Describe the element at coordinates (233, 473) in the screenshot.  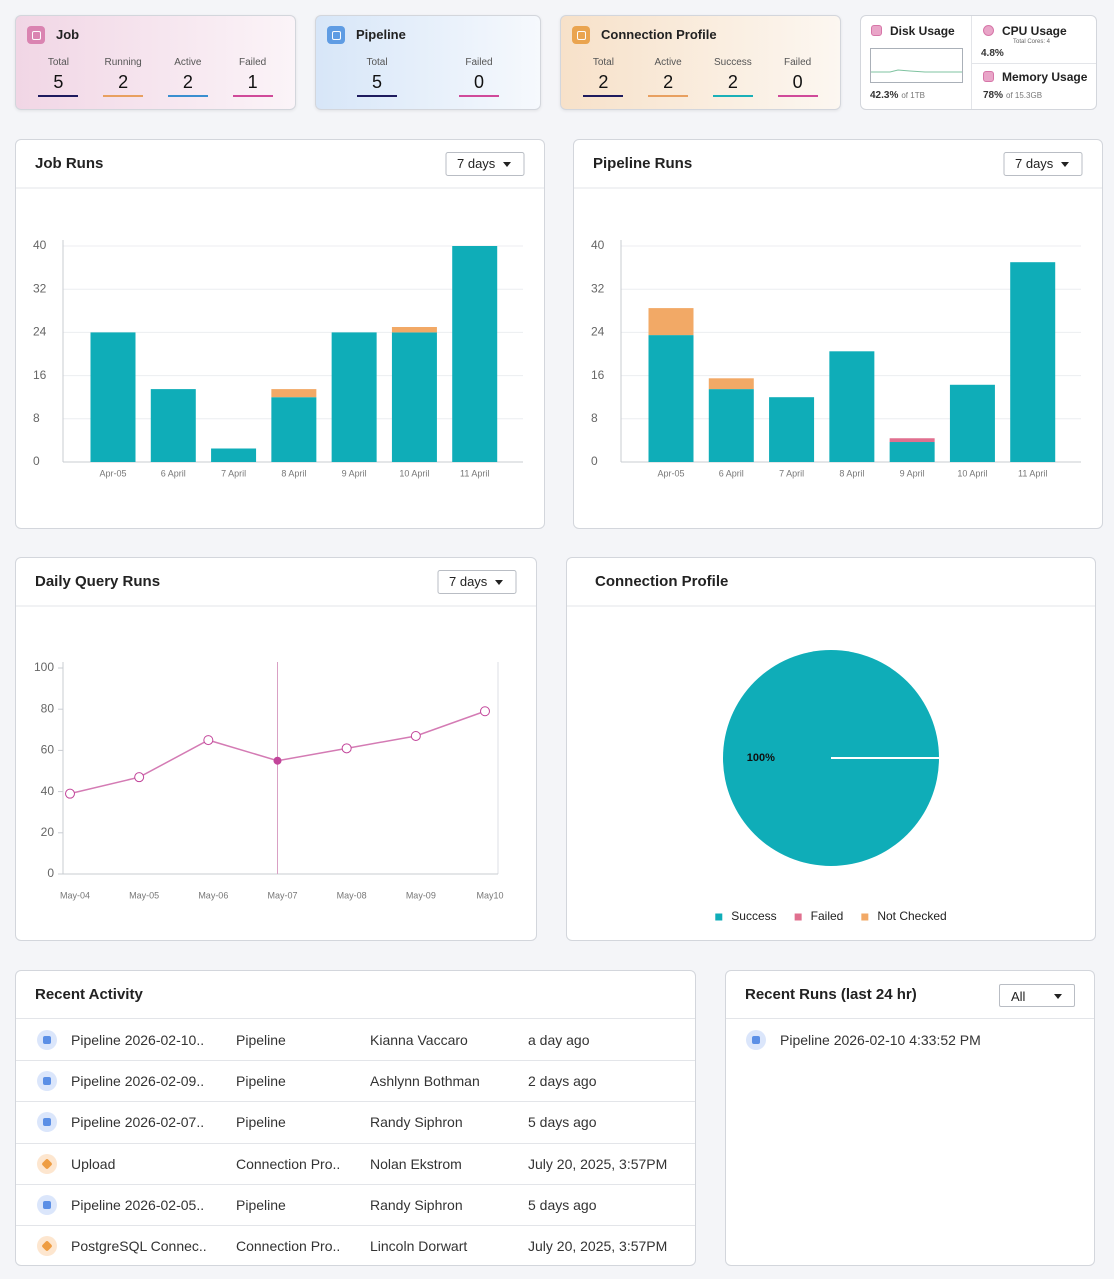
I see `x-tick-label: 7 April` at that location.